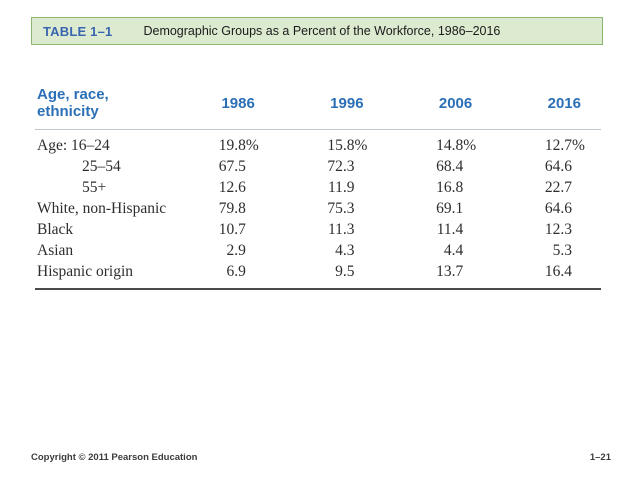  I want to click on cell-value: 12.6, so click(232, 187).